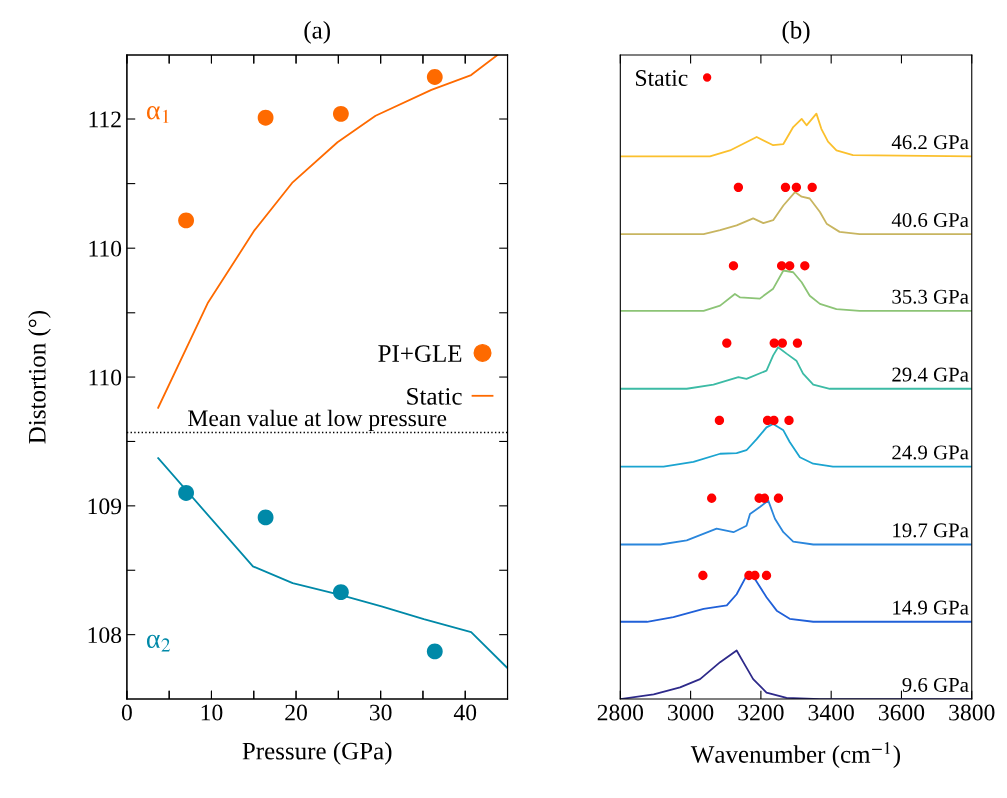 Image resolution: width=1007 pixels, height=798 pixels. What do you see at coordinates (465, 712) in the screenshot?
I see `x-tick-label: 40` at bounding box center [465, 712].